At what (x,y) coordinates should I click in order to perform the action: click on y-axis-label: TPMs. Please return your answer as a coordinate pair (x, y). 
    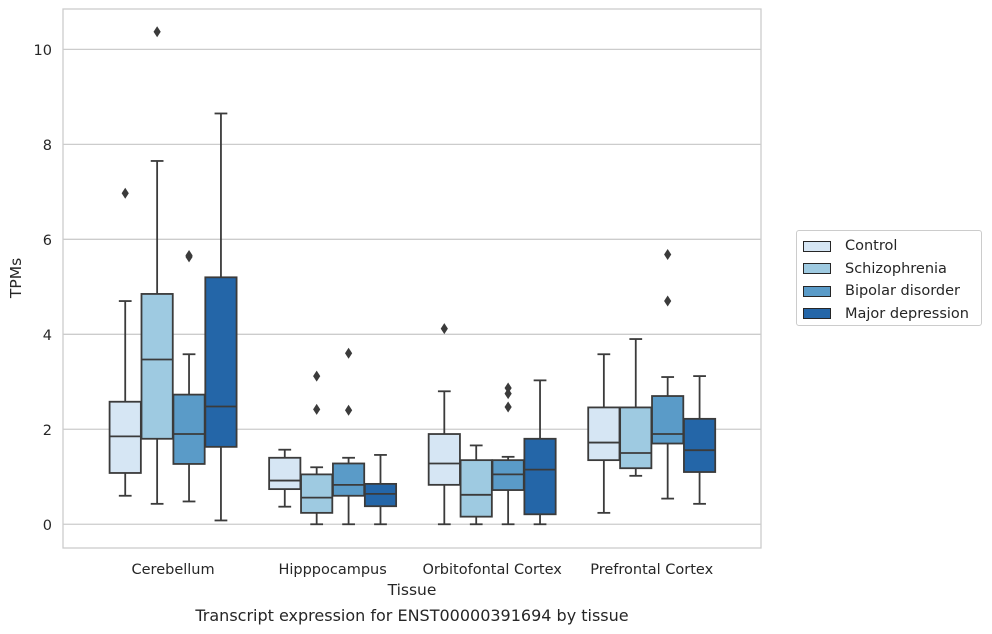
    Looking at the image, I should click on (16, 278).